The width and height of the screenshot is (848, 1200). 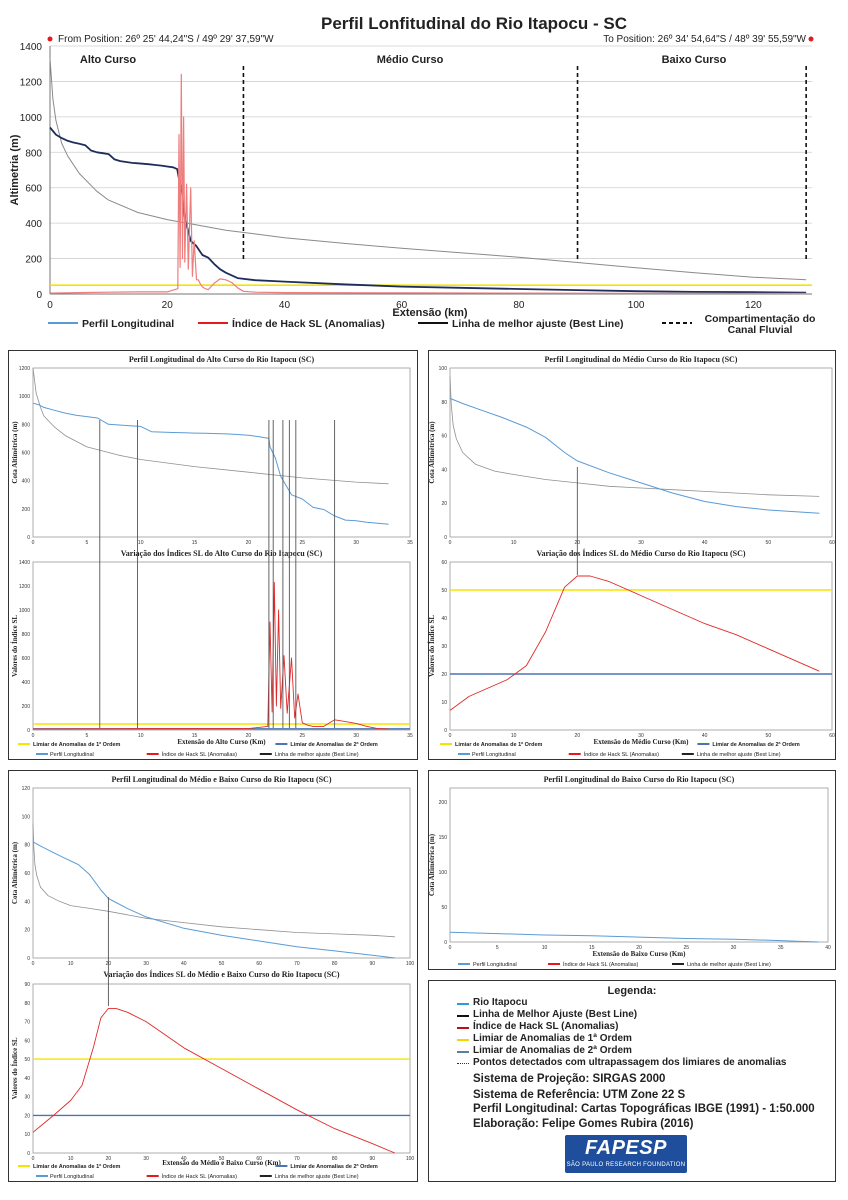 I want to click on medio-baixo-sl-ytick-label: 60, so click(x=27, y=1041).